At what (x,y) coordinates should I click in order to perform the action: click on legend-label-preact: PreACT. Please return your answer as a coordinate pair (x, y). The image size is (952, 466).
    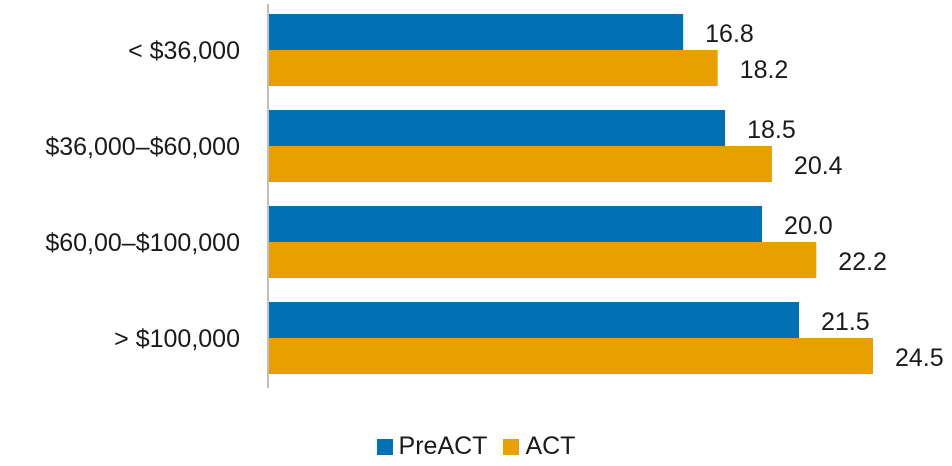
    Looking at the image, I should click on (443, 446).